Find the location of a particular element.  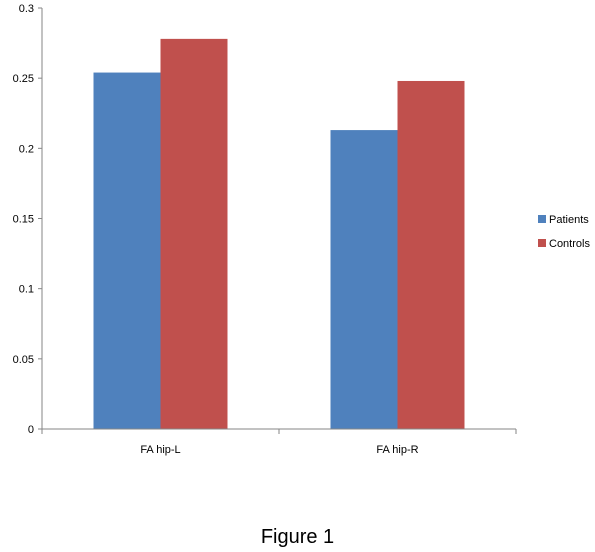

y-tick-label: 0.3 is located at coordinates (26, 9).